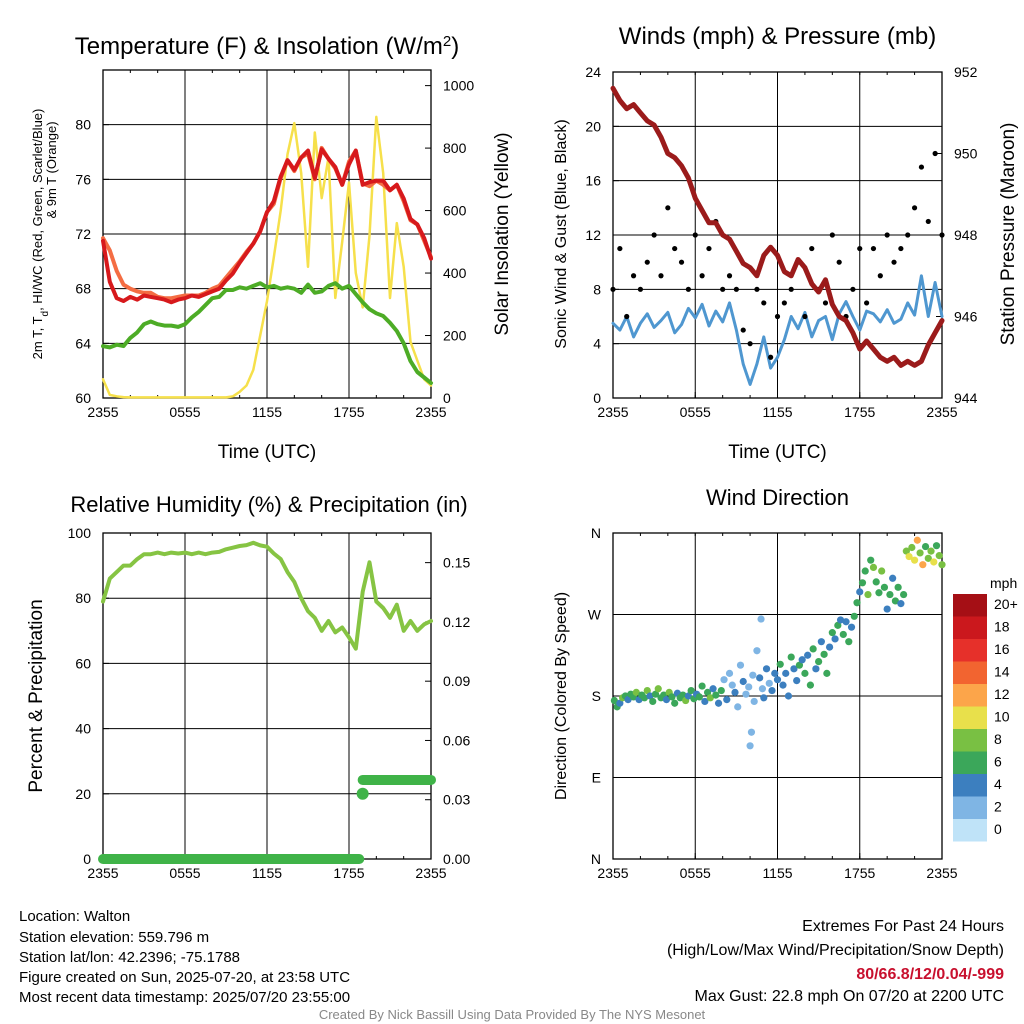 The width and height of the screenshot is (1024, 1024). Describe the element at coordinates (966, 154) in the screenshot. I see `y2-tick-label: 950` at that location.